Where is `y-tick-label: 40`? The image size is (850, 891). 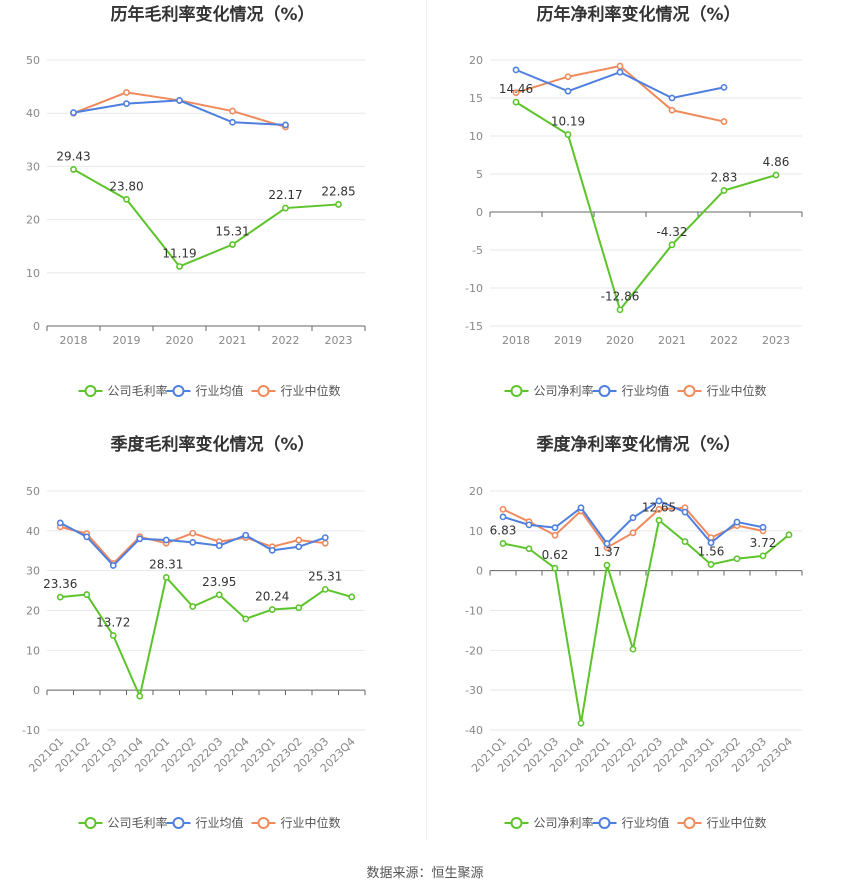
y-tick-label: 40 is located at coordinates (33, 531).